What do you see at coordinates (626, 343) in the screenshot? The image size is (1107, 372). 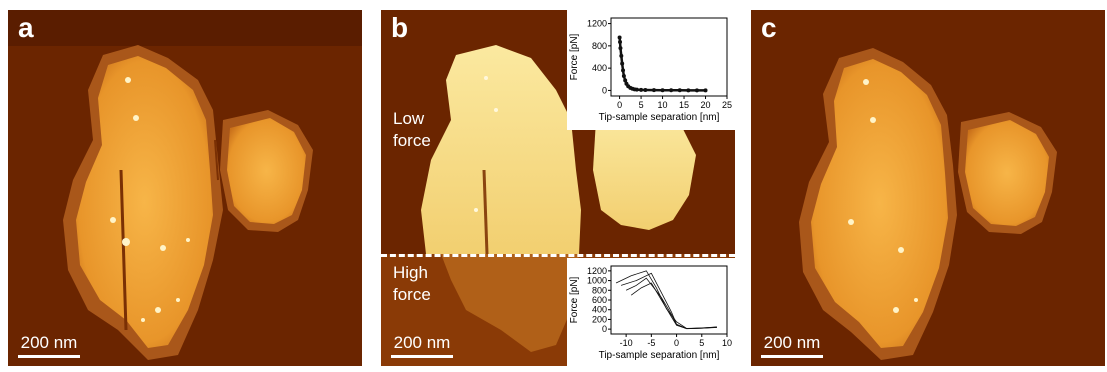 I see `x-tick-label: -10` at bounding box center [626, 343].